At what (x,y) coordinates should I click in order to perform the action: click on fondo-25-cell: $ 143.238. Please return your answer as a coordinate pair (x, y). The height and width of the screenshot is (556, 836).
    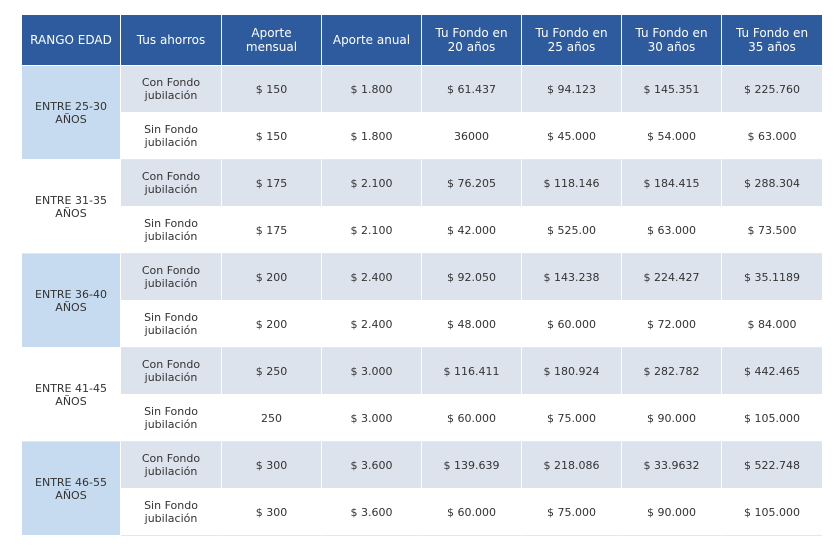
    Looking at the image, I should click on (572, 277).